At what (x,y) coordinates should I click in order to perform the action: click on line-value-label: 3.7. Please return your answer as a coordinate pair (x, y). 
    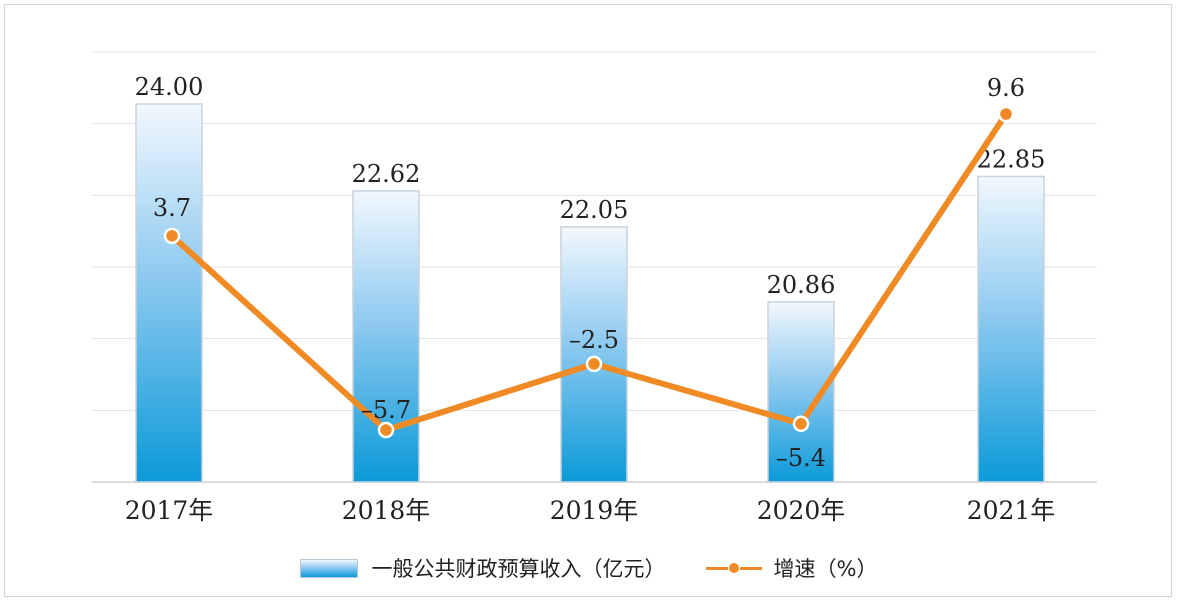
    Looking at the image, I should click on (172, 208).